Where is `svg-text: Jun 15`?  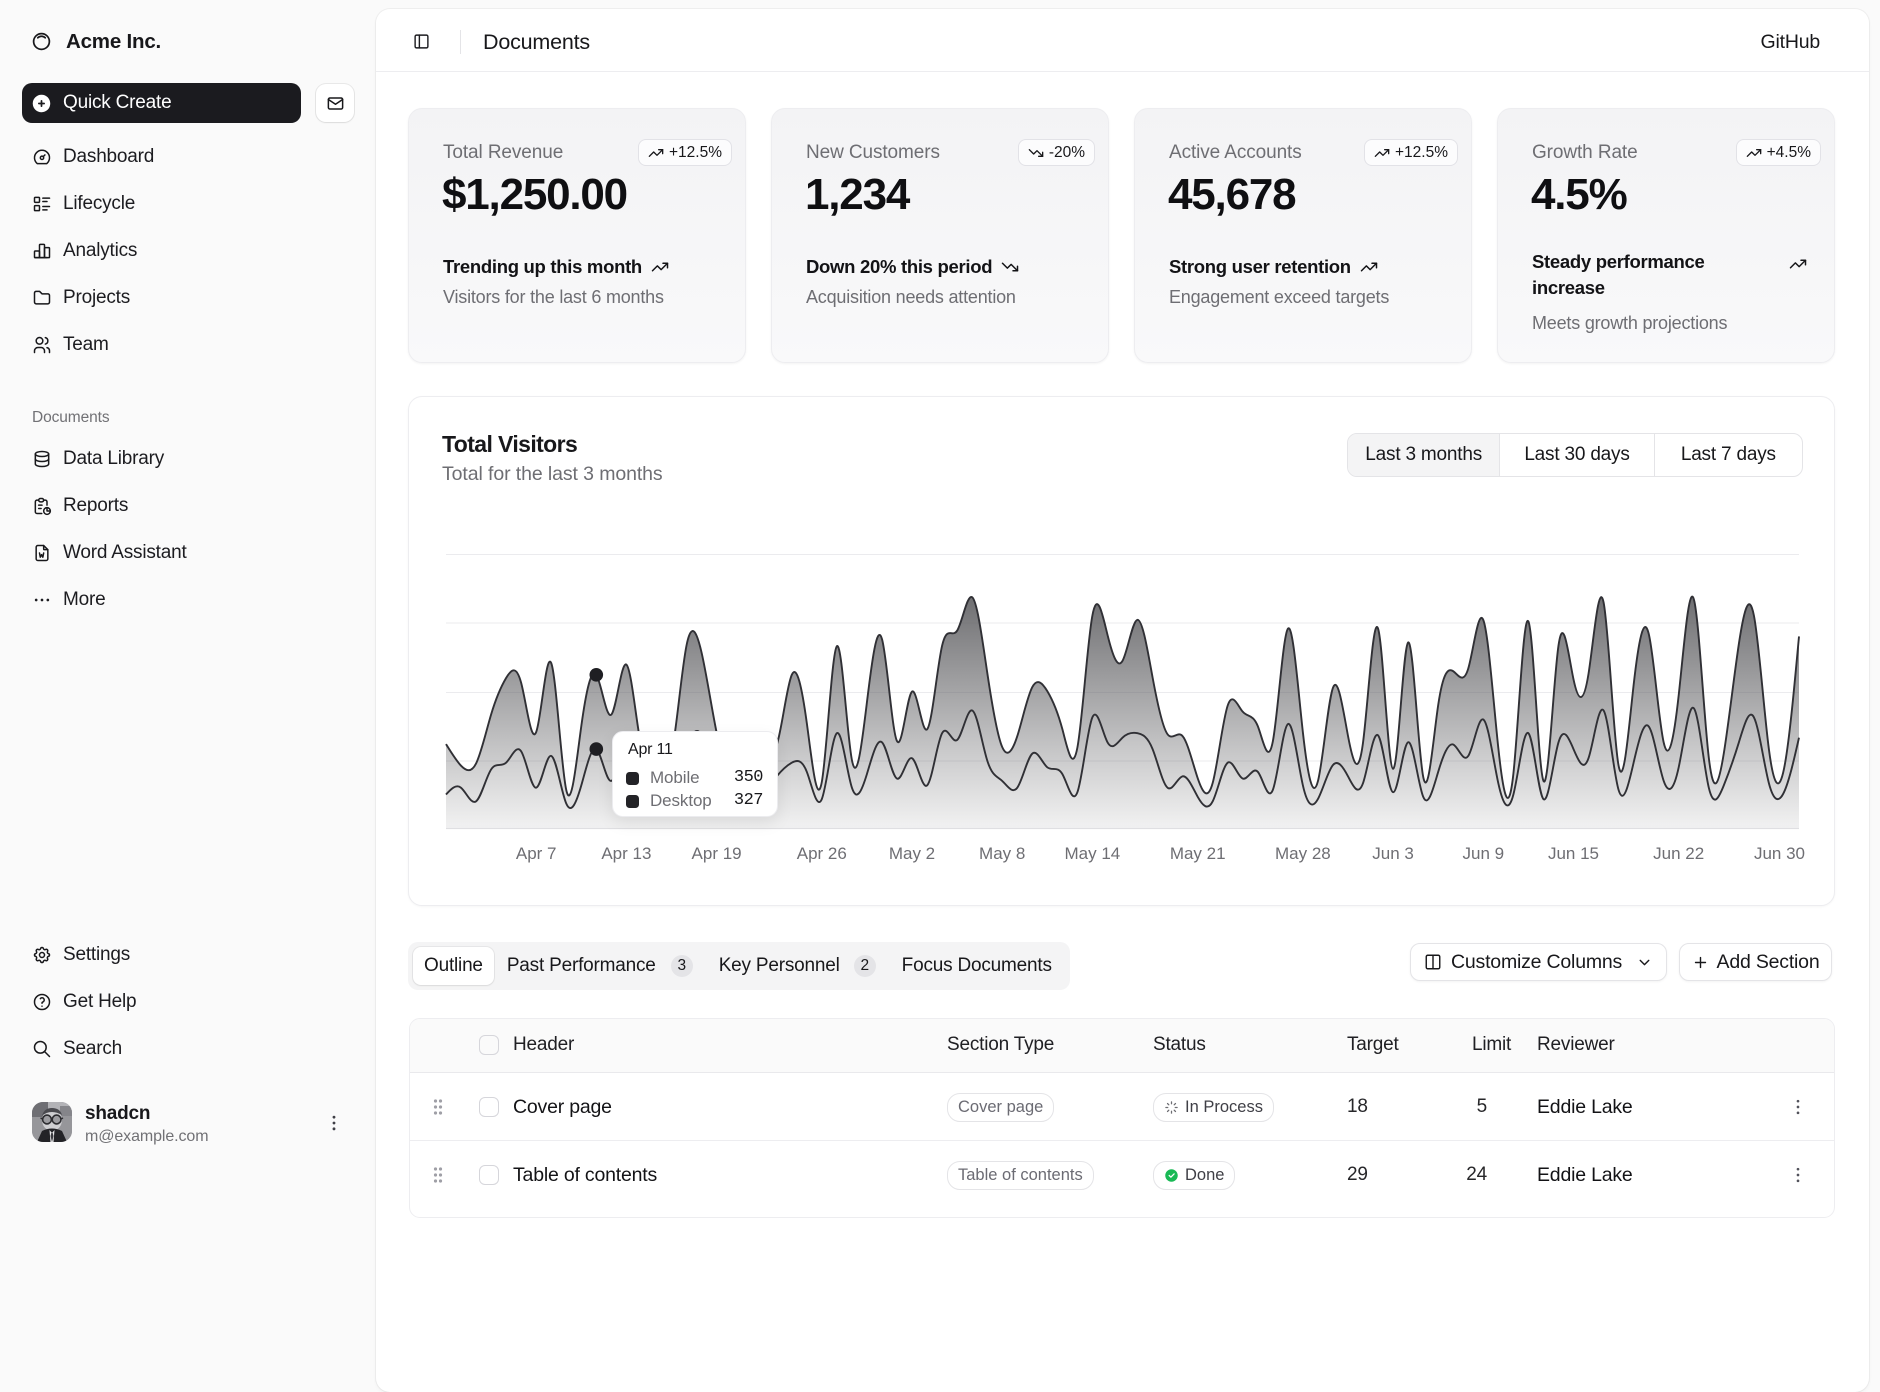 svg-text: Jun 15 is located at coordinates (1573, 853).